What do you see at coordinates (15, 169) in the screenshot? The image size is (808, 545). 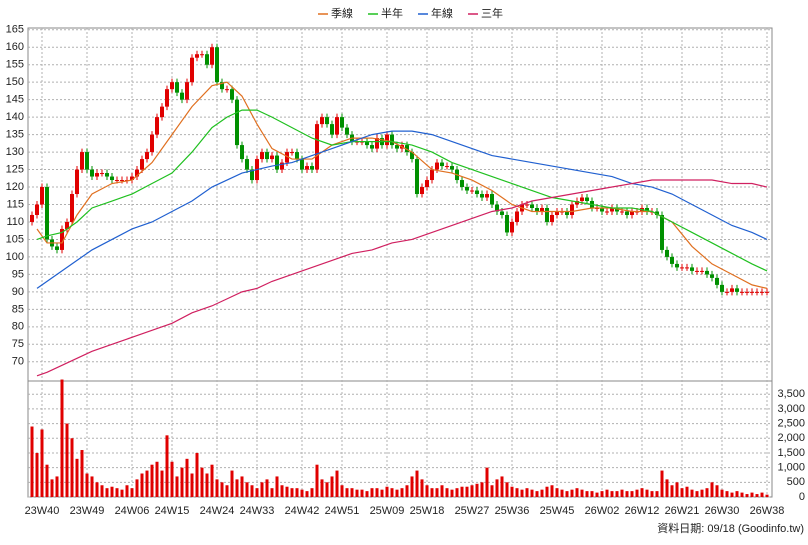 I see `y-tick-label: 125` at bounding box center [15, 169].